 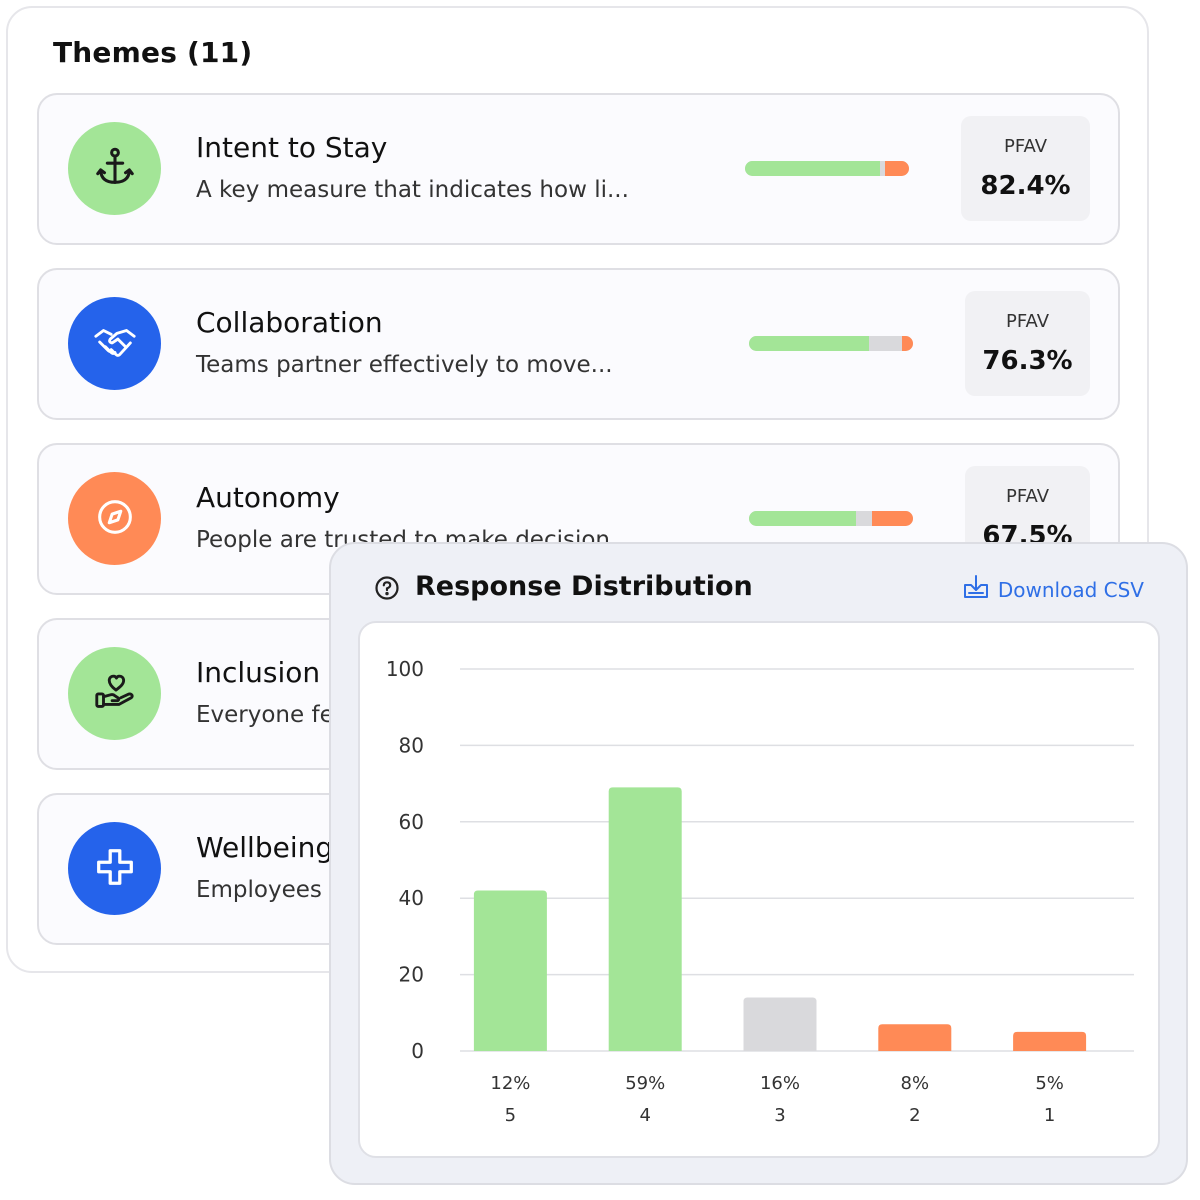 What do you see at coordinates (976, 589) in the screenshot?
I see `download-icon` at bounding box center [976, 589].